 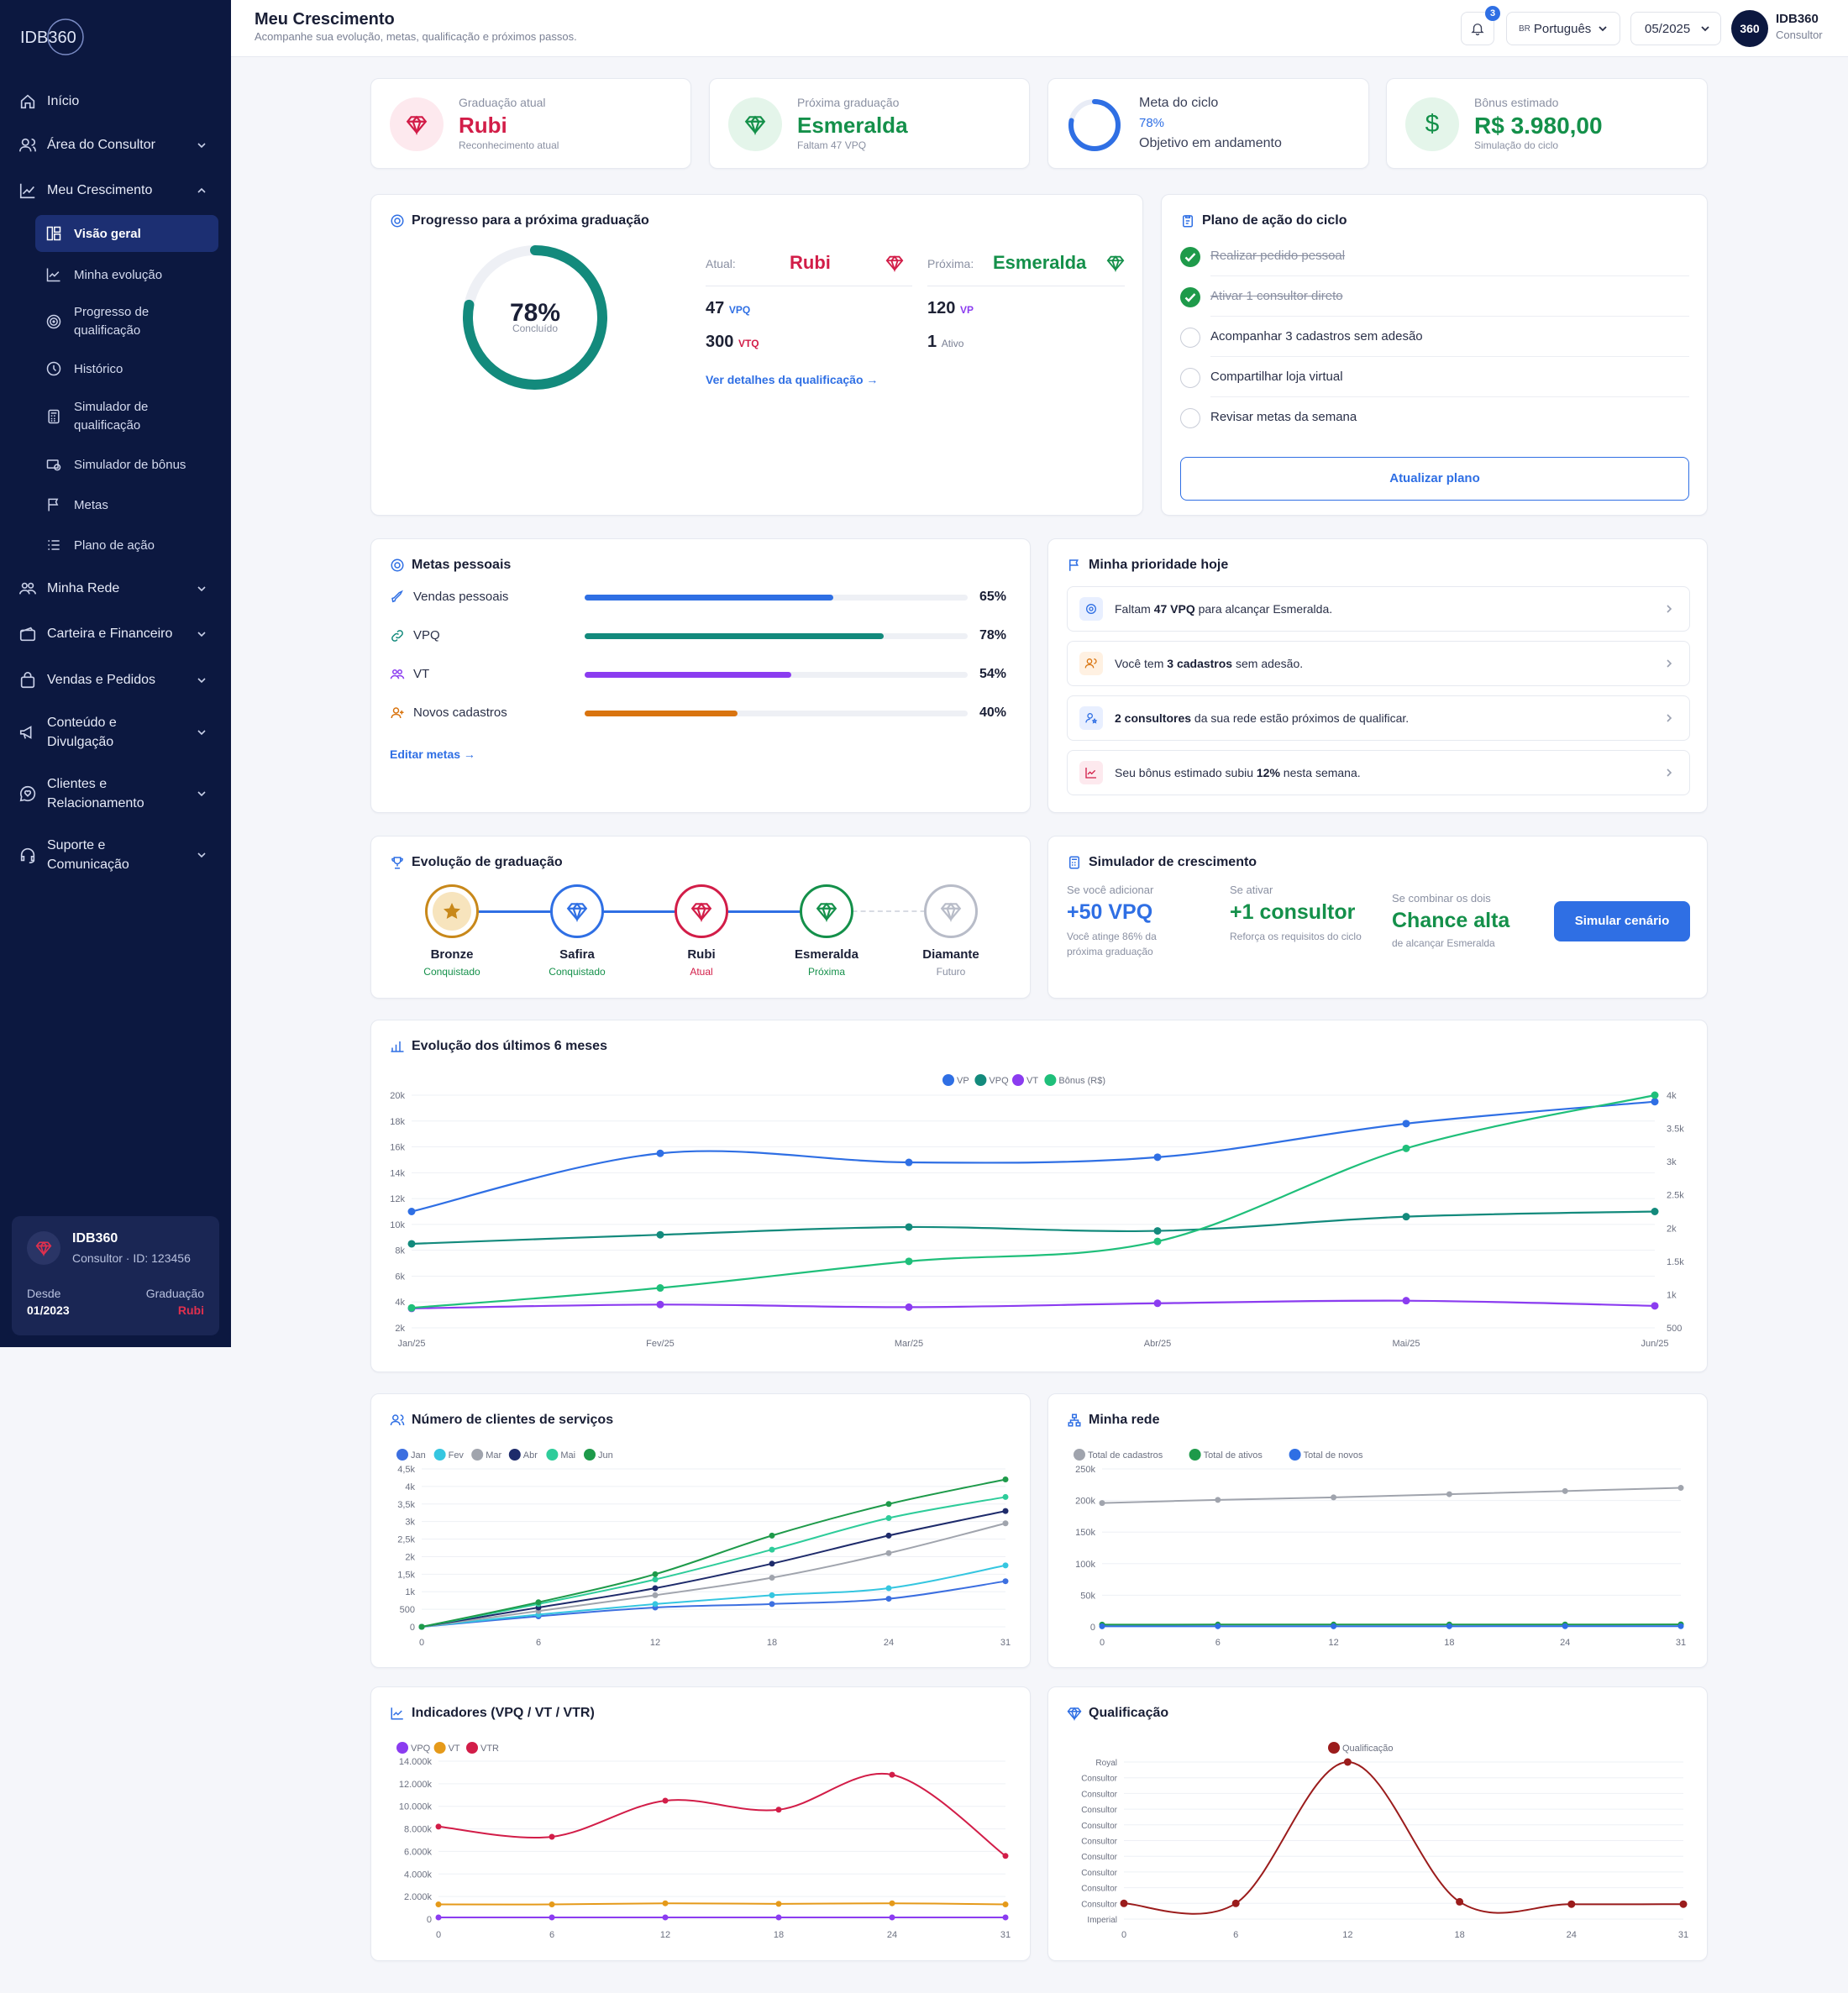 What do you see at coordinates (126, 505) in the screenshot?
I see `sub-metas: Metas` at bounding box center [126, 505].